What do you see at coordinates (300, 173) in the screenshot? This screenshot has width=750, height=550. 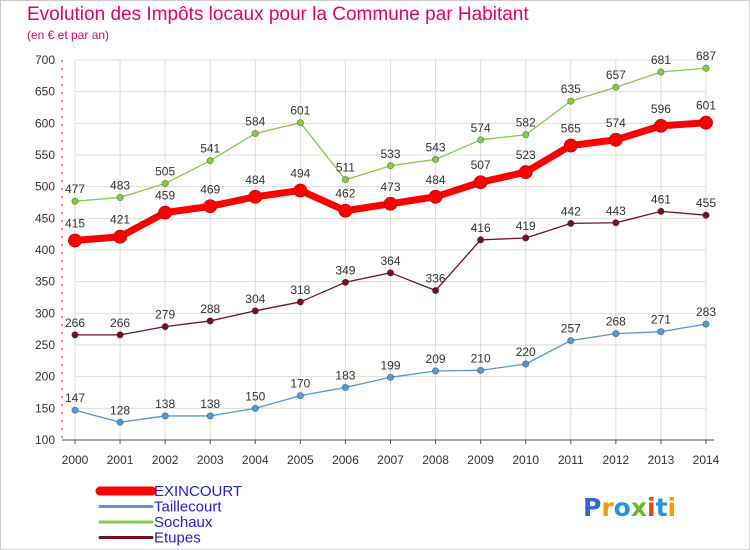 I see `data-label: 494` at bounding box center [300, 173].